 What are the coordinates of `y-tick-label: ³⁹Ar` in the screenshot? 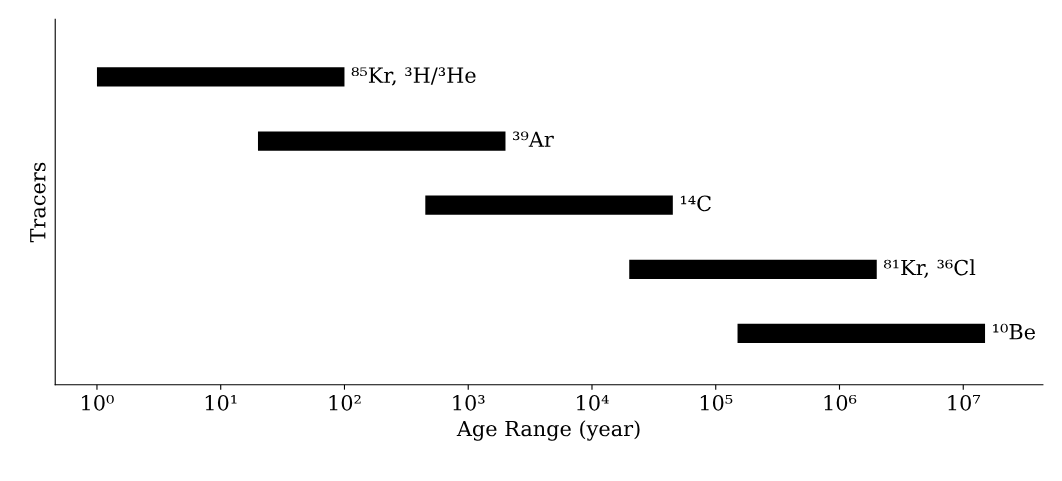 It's located at (533, 139).